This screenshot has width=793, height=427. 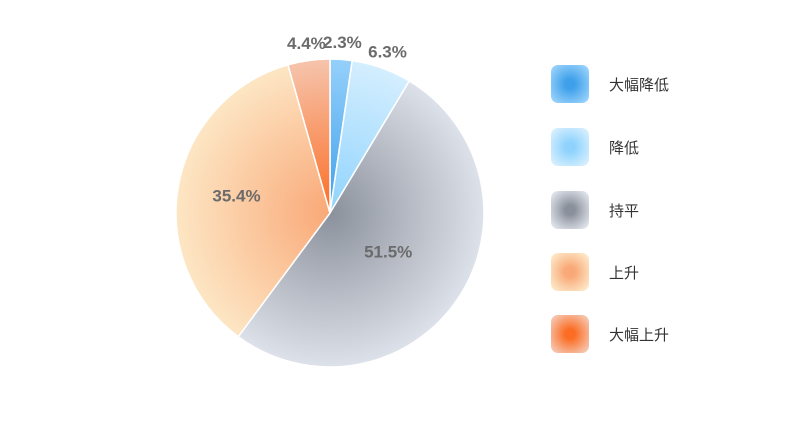 What do you see at coordinates (595, 147) in the screenshot?
I see `legend-item-1: 降低` at bounding box center [595, 147].